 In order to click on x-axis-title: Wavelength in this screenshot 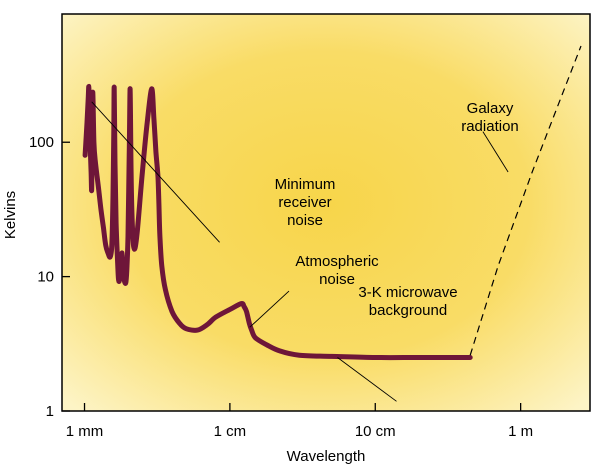, I will do `click(326, 456)`.